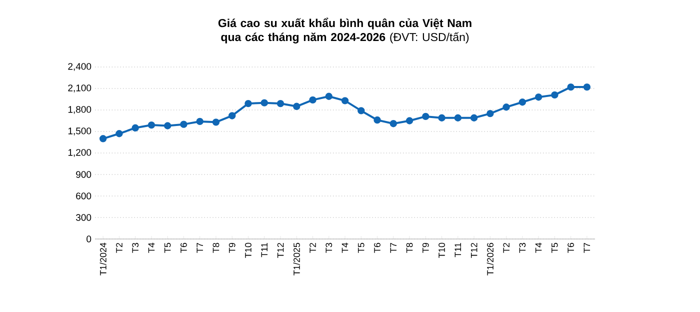  What do you see at coordinates (490, 259) in the screenshot?
I see `x-tick-label: T1/2026` at bounding box center [490, 259].